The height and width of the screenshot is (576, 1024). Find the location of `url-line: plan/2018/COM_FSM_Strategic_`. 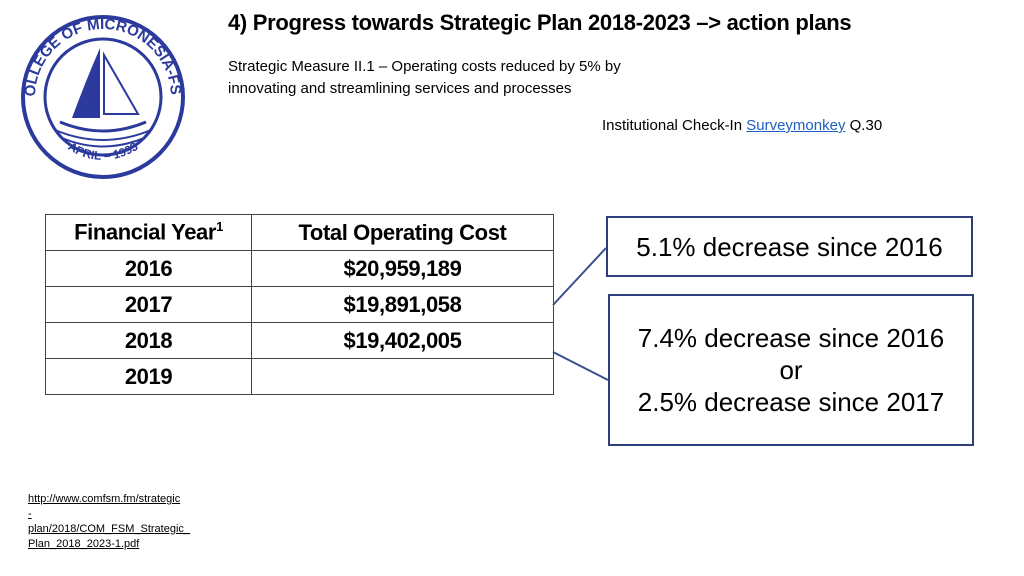

url-line: plan/2018/COM_FSM_Strategic_ is located at coordinates (109, 529).